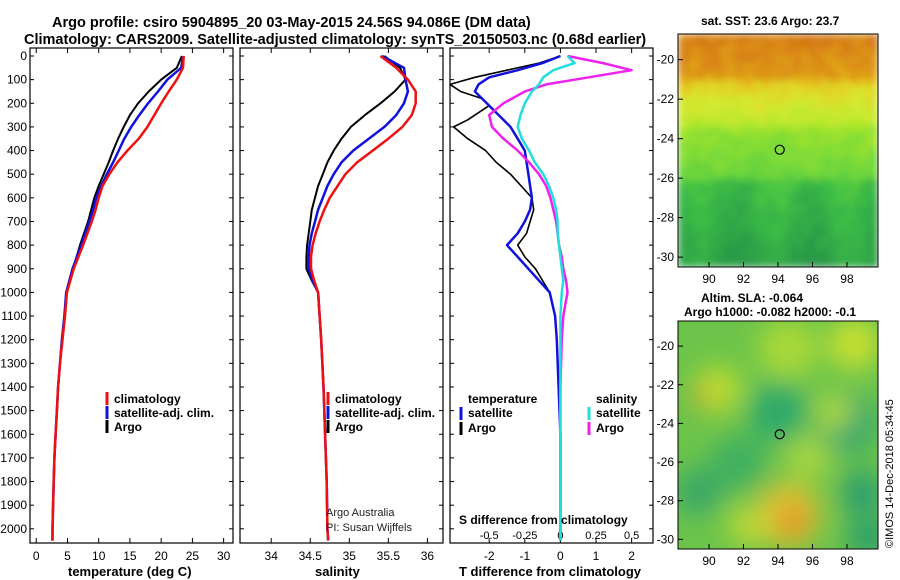 This screenshot has width=900, height=580. What do you see at coordinates (788, 350) in the screenshot?
I see `sla-anomaly-blob` at bounding box center [788, 350].